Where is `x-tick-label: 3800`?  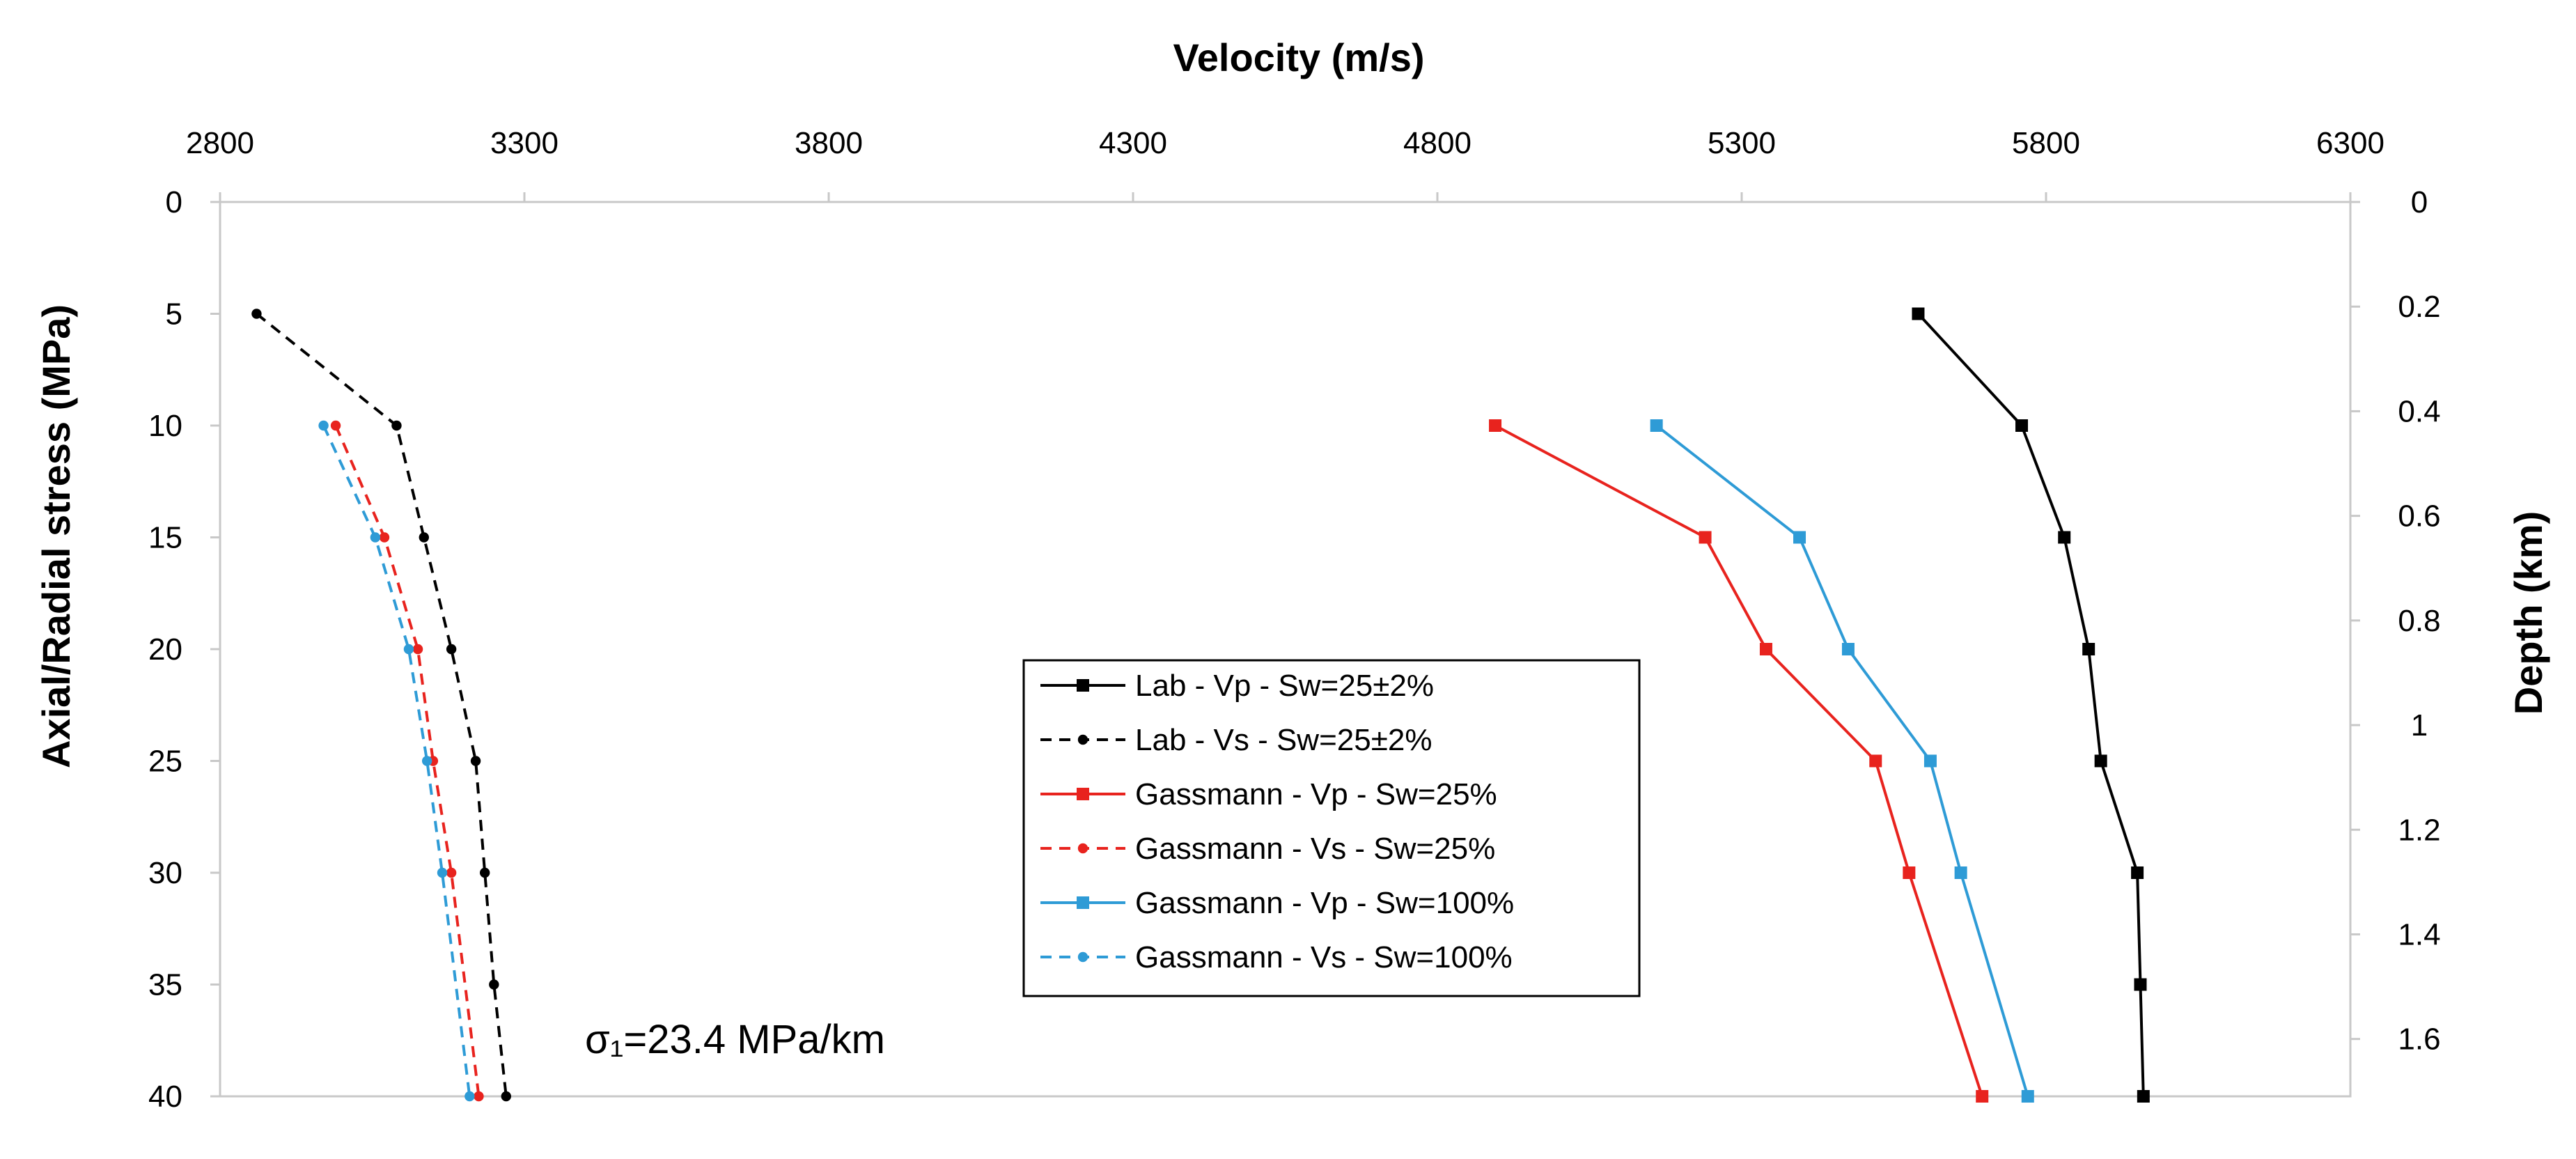
x-tick-label: 3800 is located at coordinates (829, 143).